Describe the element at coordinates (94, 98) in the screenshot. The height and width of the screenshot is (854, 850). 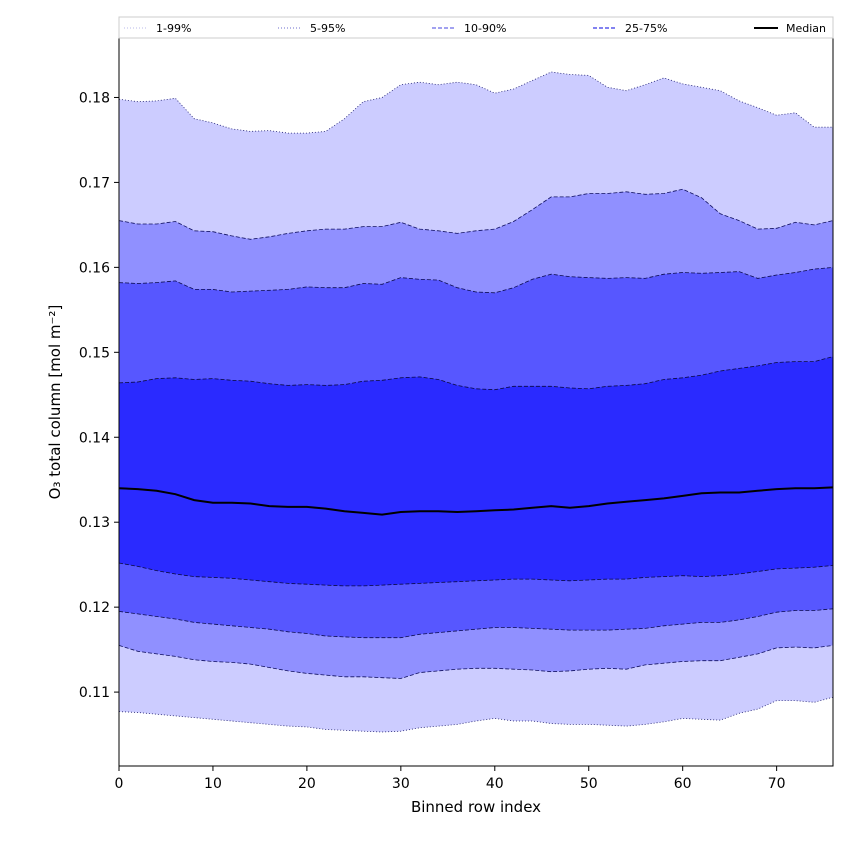
I see `y-tick-label: 0.18` at that location.